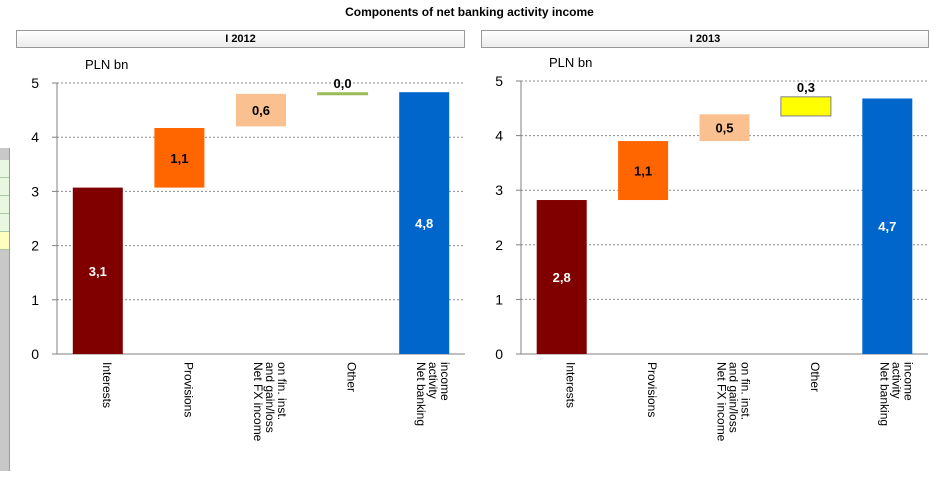 This screenshot has height=489, width=939. I want to click on bar-value-label: 0,6, so click(261, 110).